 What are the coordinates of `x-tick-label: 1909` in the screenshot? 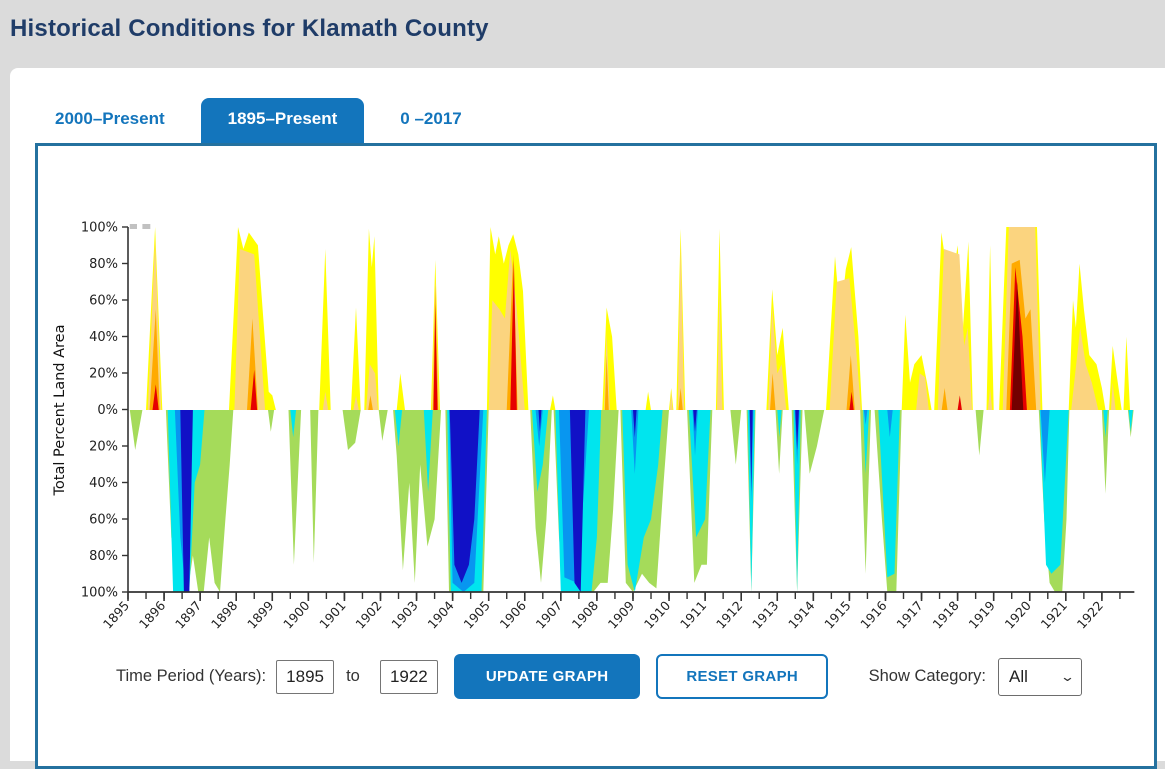 It's located at (621, 615).